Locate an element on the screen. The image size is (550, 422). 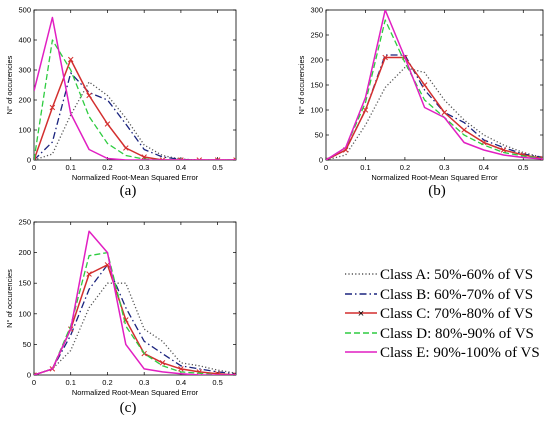
y-tick-label: 500 is located at coordinates (24, 10).